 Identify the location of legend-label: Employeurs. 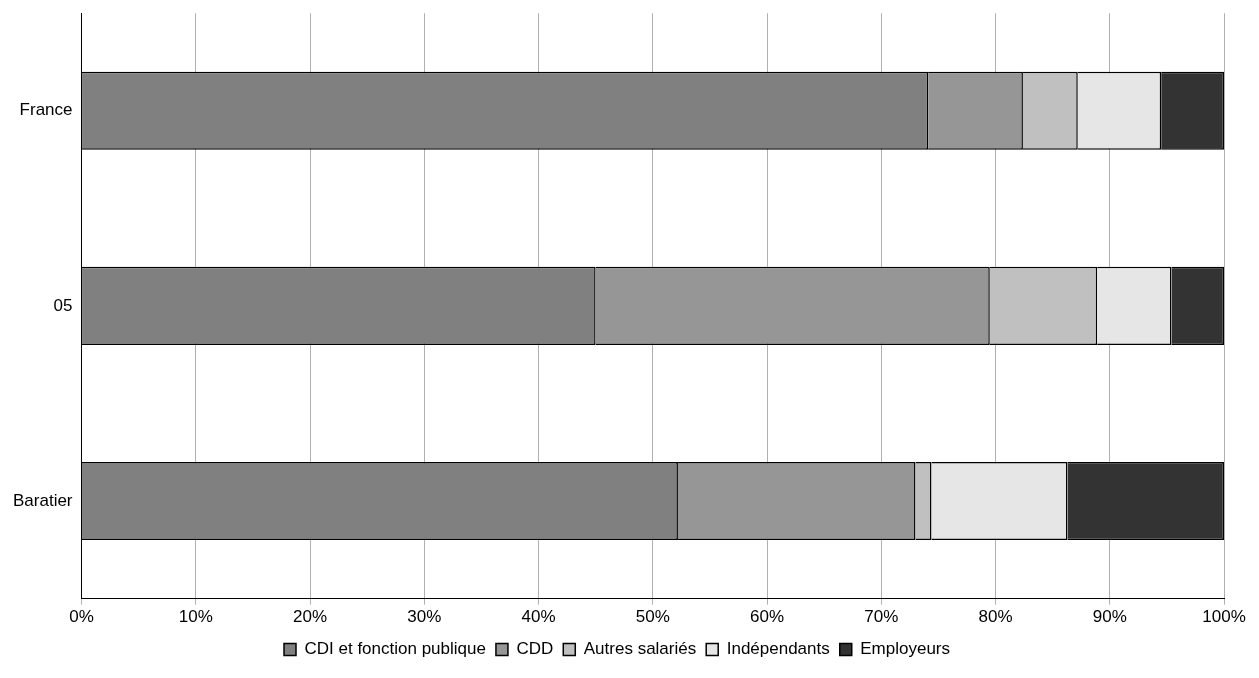
(905, 649).